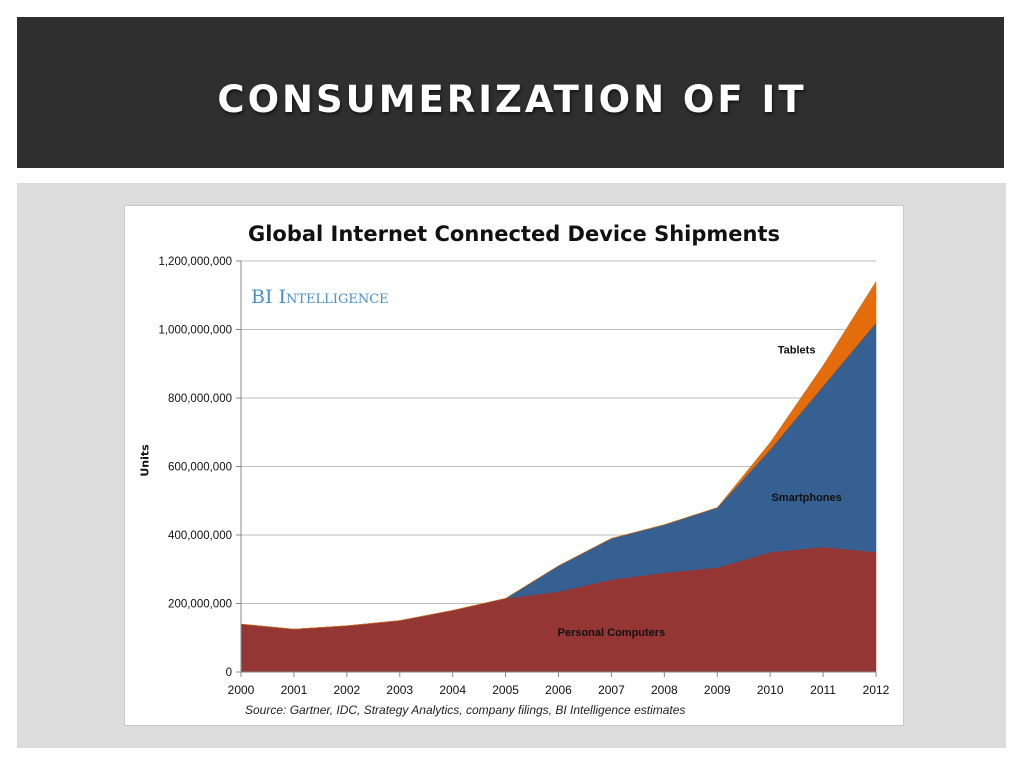 This screenshot has width=1024, height=768. I want to click on series-label-smartphones: Smartphones, so click(806, 498).